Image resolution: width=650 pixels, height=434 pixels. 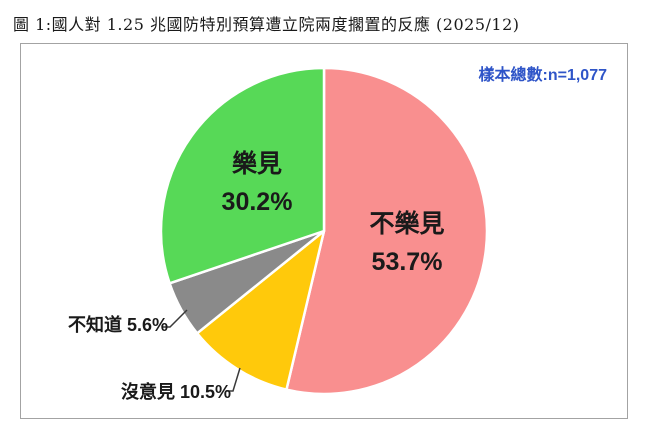 What do you see at coordinates (95, 325) in the screenshot?
I see `slice-label-dont-know-name: 不知道` at bounding box center [95, 325].